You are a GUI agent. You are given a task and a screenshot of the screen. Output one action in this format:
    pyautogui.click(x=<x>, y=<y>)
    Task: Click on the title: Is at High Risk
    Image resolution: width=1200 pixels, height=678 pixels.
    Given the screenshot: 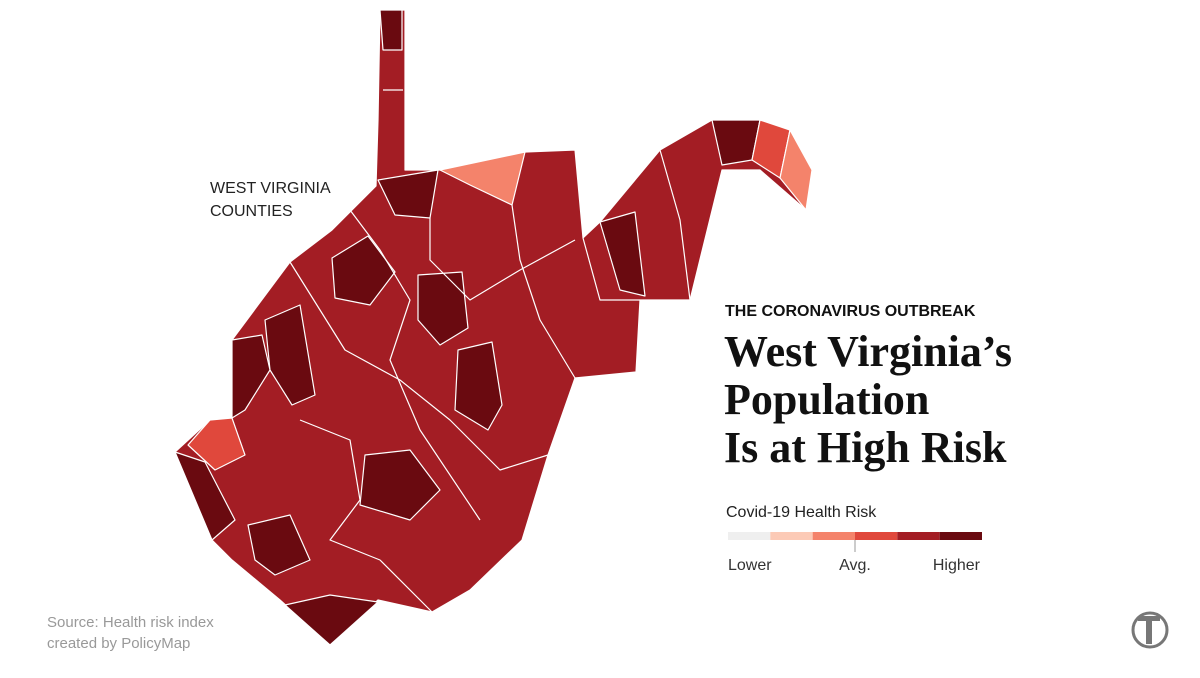 What is the action you would take?
    pyautogui.click(x=865, y=447)
    